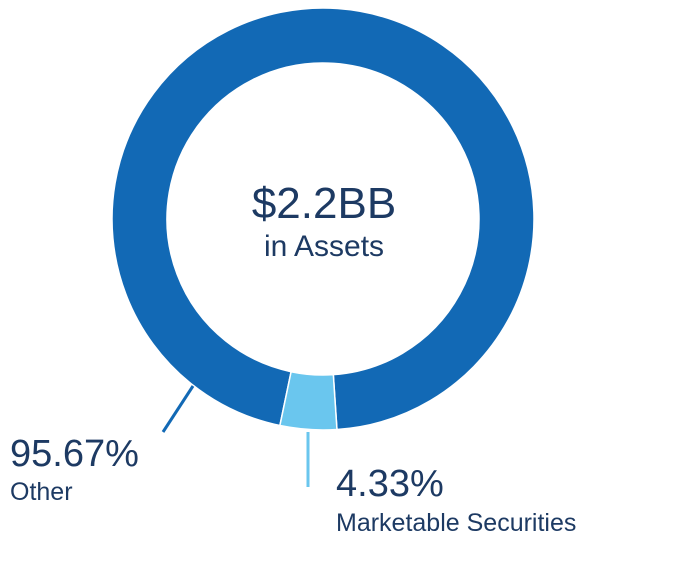  Describe the element at coordinates (308, 400) in the screenshot. I see `slice-marketable-securities` at that location.